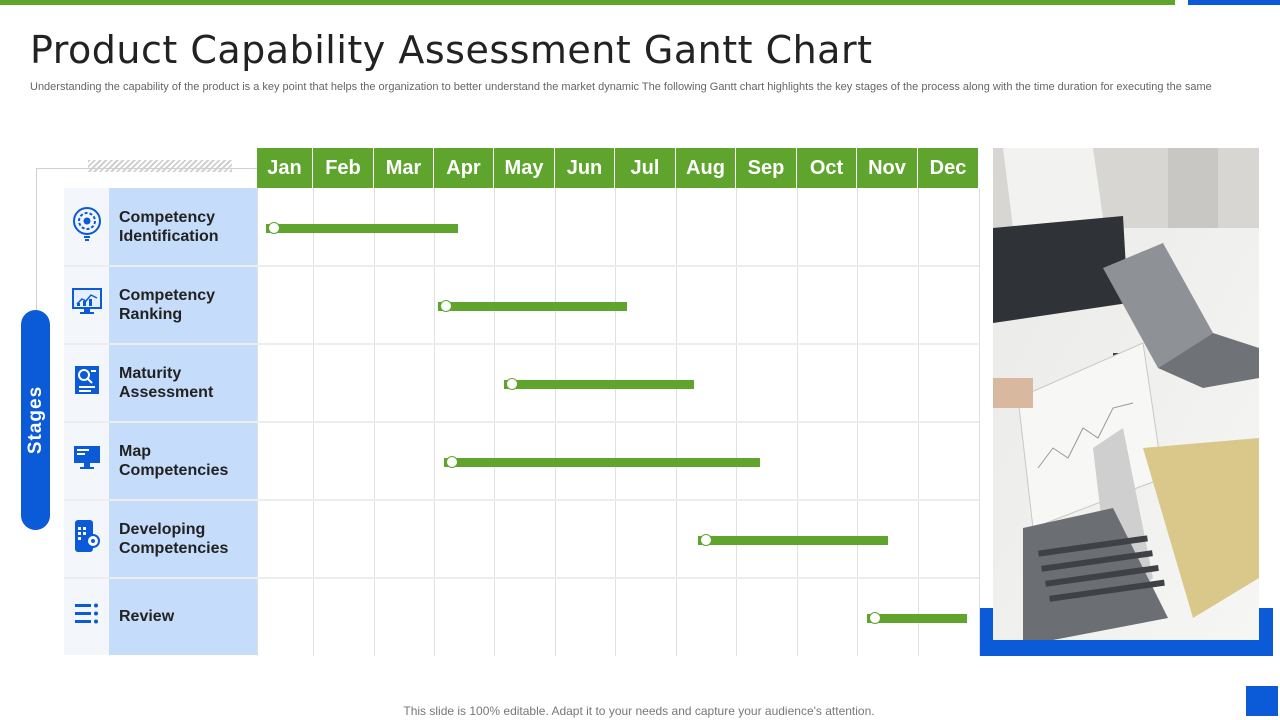 The height and width of the screenshot is (720, 1280). What do you see at coordinates (793, 540) in the screenshot?
I see `gantt-bar-developing-competencies` at bounding box center [793, 540].